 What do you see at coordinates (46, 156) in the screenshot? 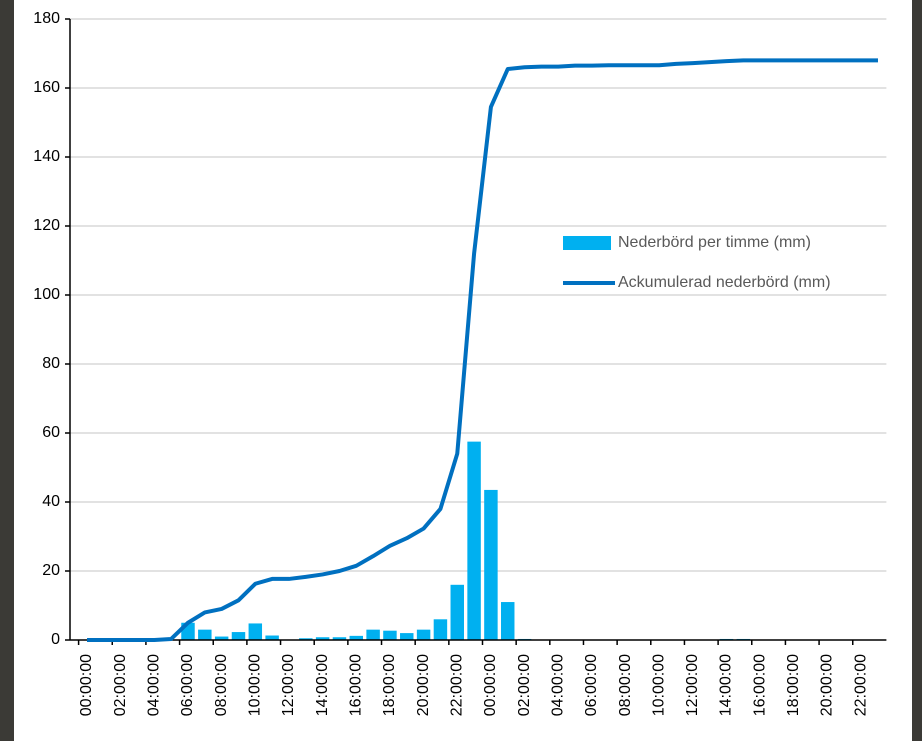
I see `y-tick-label: 140` at bounding box center [46, 156].